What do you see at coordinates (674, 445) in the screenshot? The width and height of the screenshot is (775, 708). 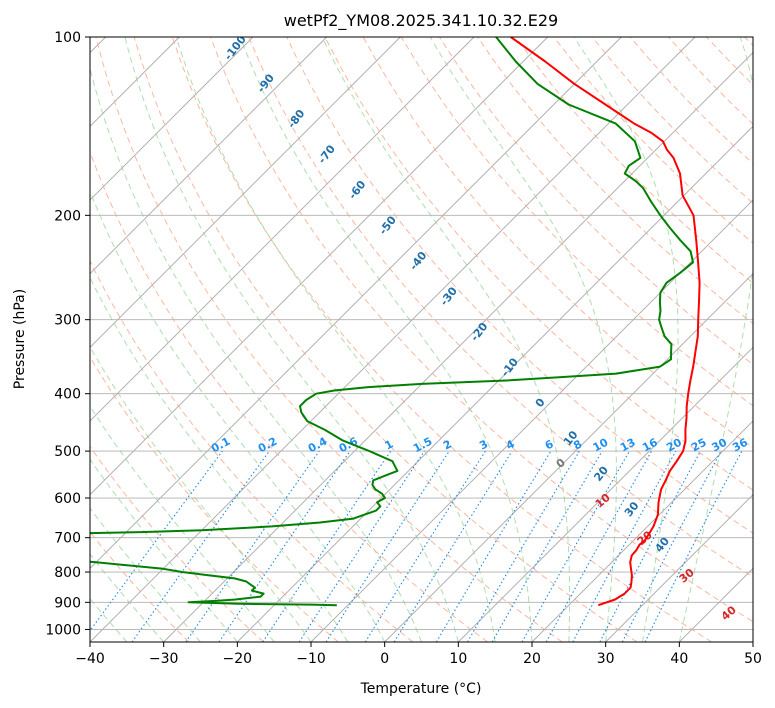 I see `mixing-ratio-label: 20` at bounding box center [674, 445].